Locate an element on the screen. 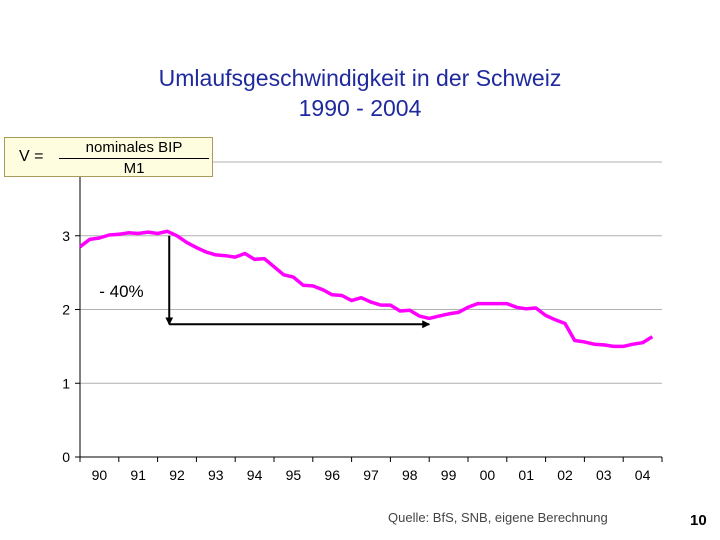 Image resolution: width=720 pixels, height=540 pixels. velocity-formula: V = nominales BIP M1 is located at coordinates (108, 157).